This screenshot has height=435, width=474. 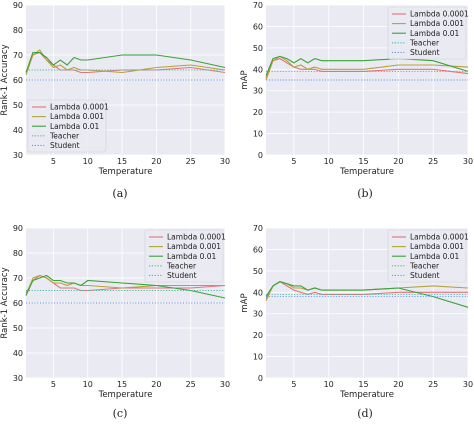 I want to click on subfigure-caption: (b), so click(x=365, y=193).